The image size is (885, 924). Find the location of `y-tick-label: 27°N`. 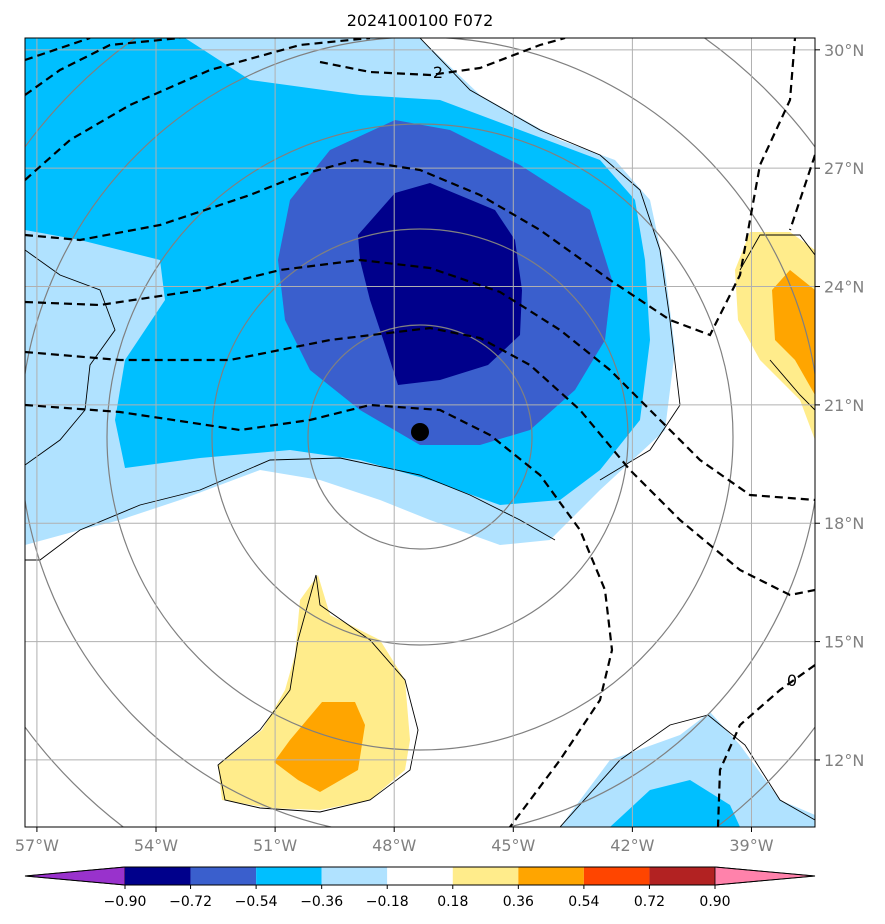

y-tick-label: 27°N is located at coordinates (844, 168).